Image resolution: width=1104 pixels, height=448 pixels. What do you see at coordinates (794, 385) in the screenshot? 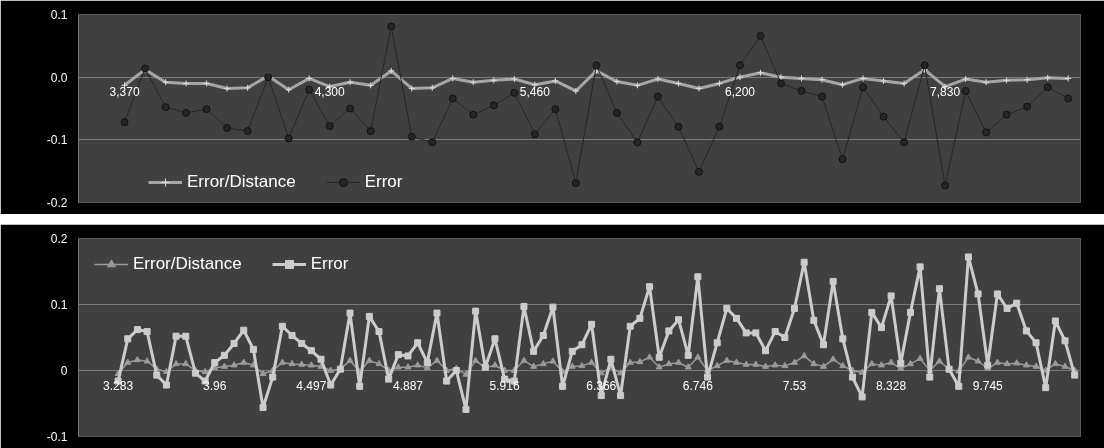
I see `x-tick-label: 7.53` at bounding box center [794, 385].